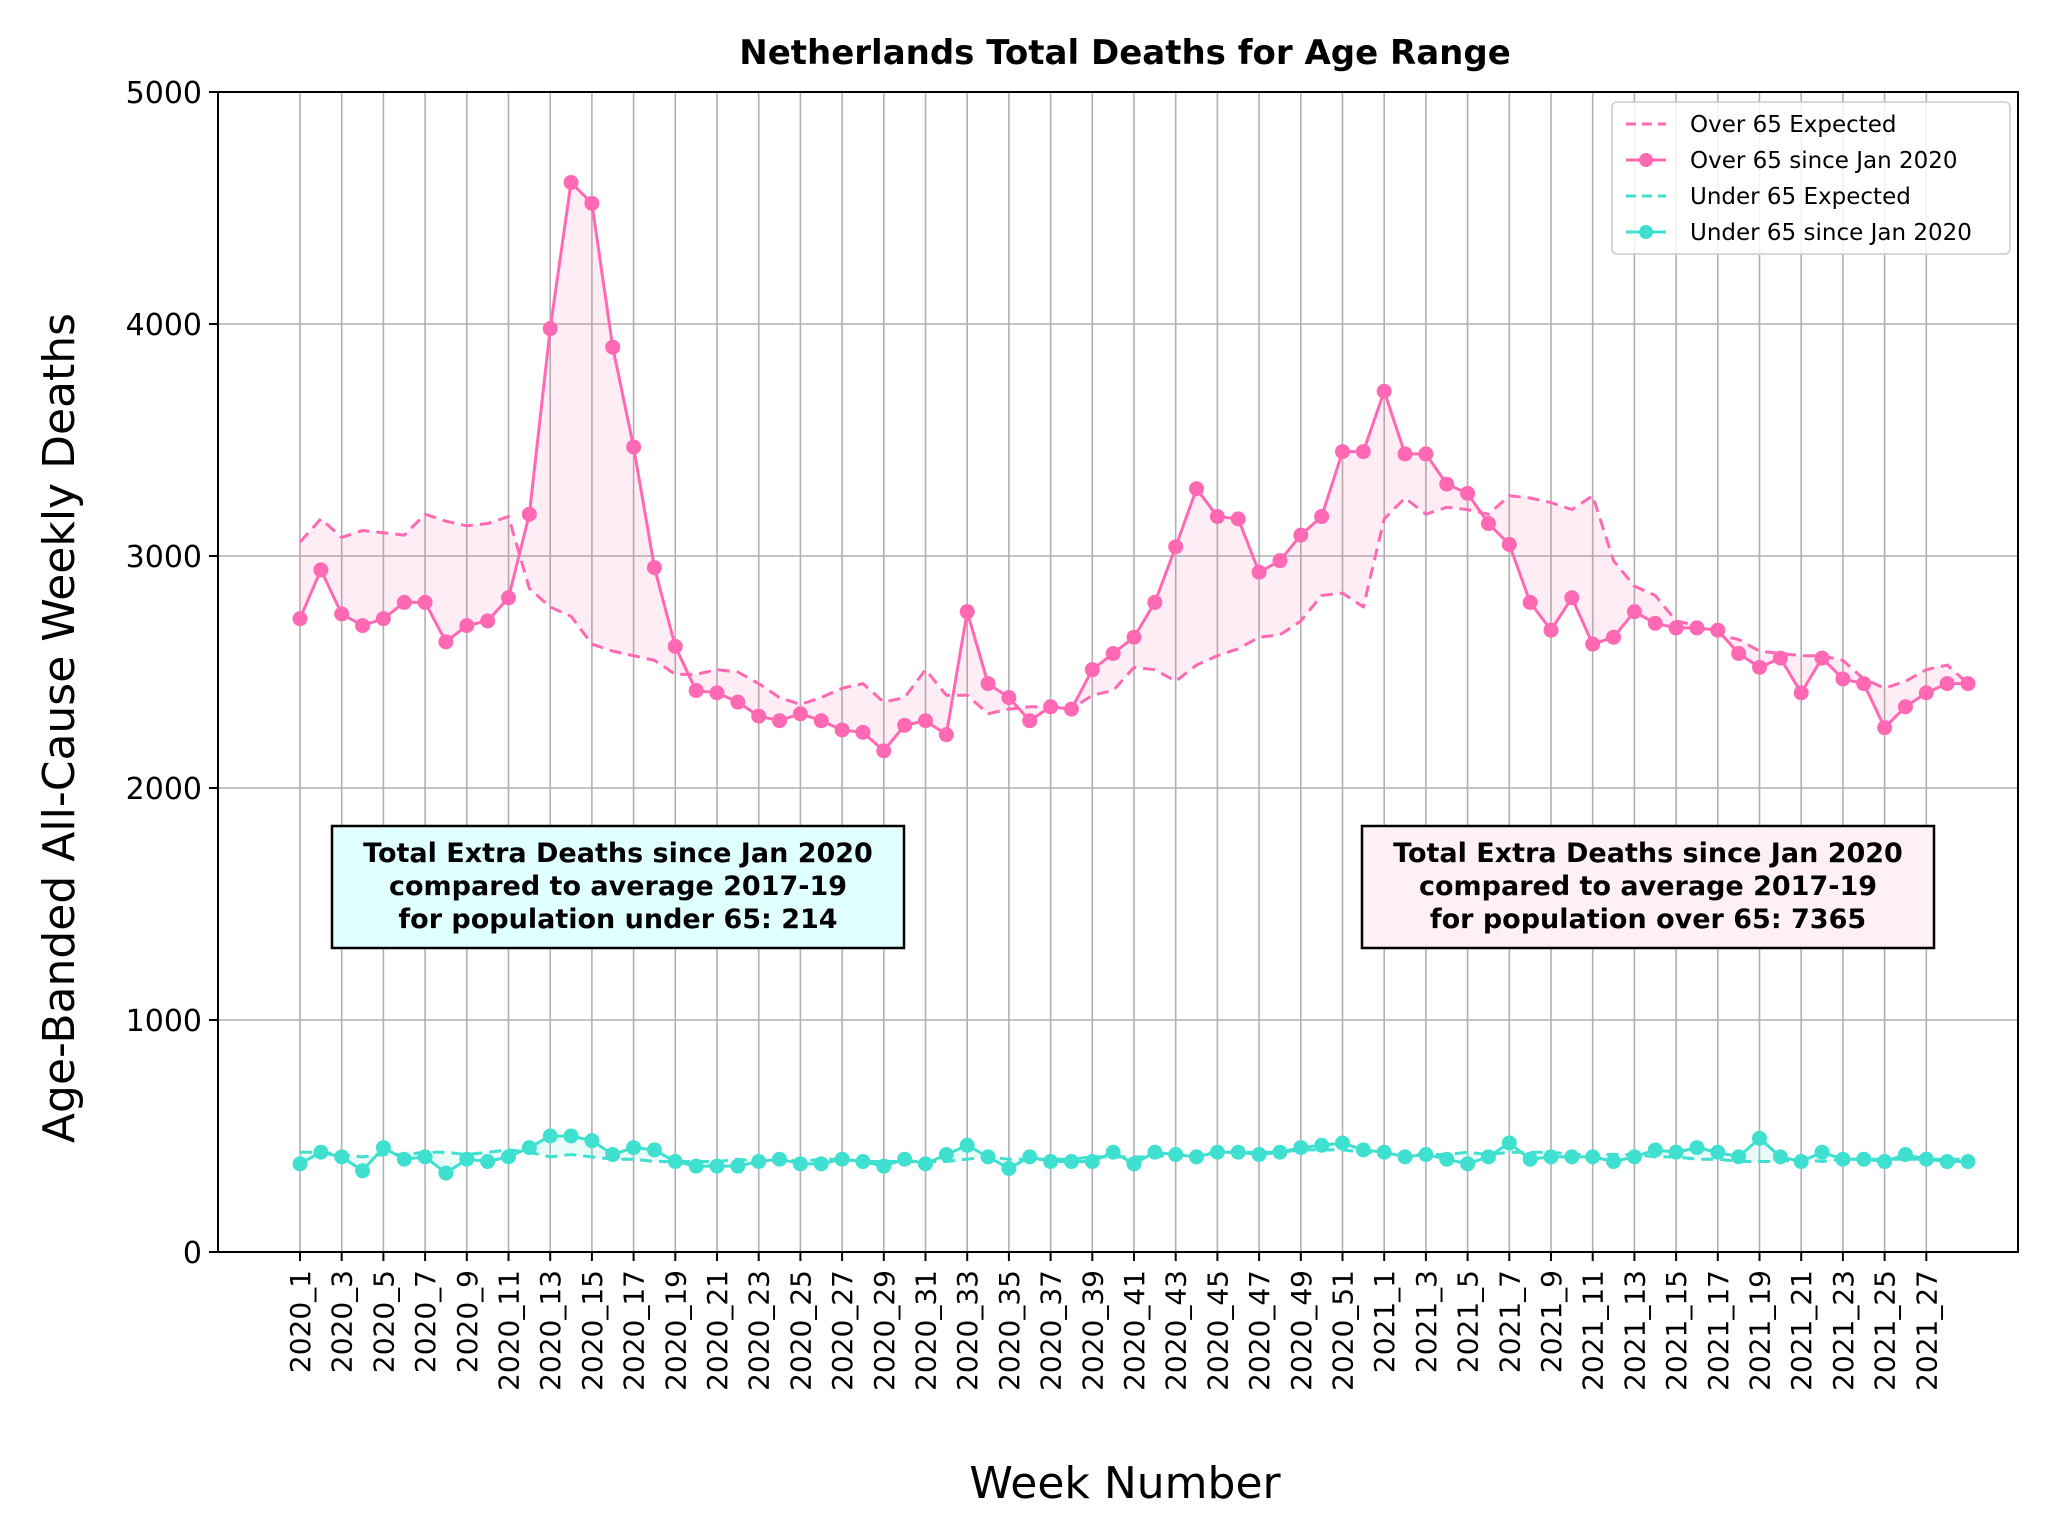  What do you see at coordinates (1384, 1321) in the screenshot?
I see `x-tick-label: 2021_1` at bounding box center [1384, 1321].